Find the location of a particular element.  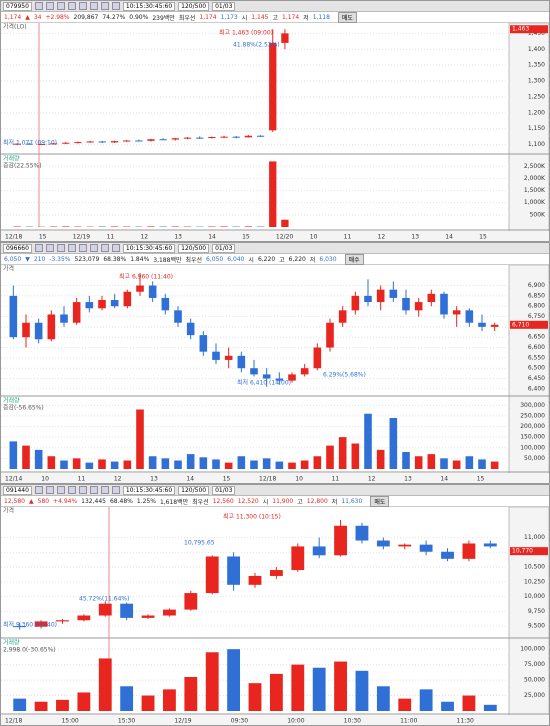

quote-item: 11,900 is located at coordinates (283, 501).